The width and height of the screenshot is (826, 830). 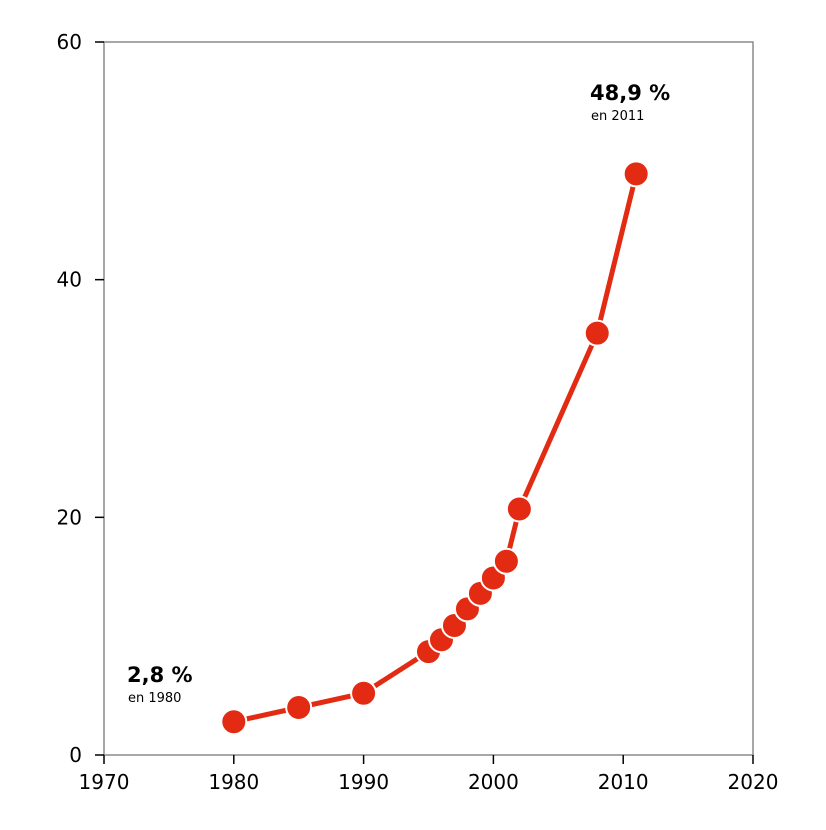 What do you see at coordinates (623, 782) in the screenshot?
I see `x-tick-label: 2010` at bounding box center [623, 782].